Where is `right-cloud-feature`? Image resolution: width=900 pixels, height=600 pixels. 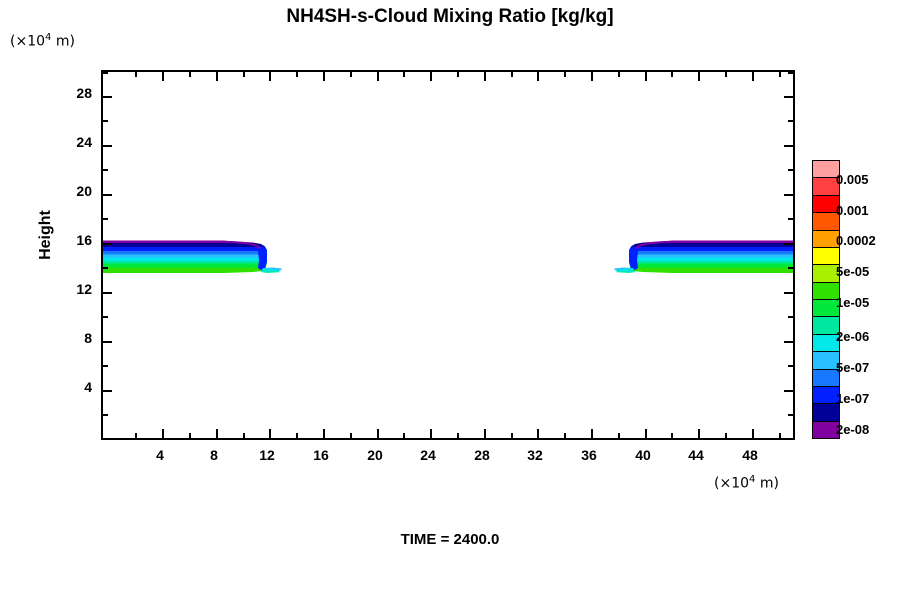
right-cloud-feature is located at coordinates (703, 256).